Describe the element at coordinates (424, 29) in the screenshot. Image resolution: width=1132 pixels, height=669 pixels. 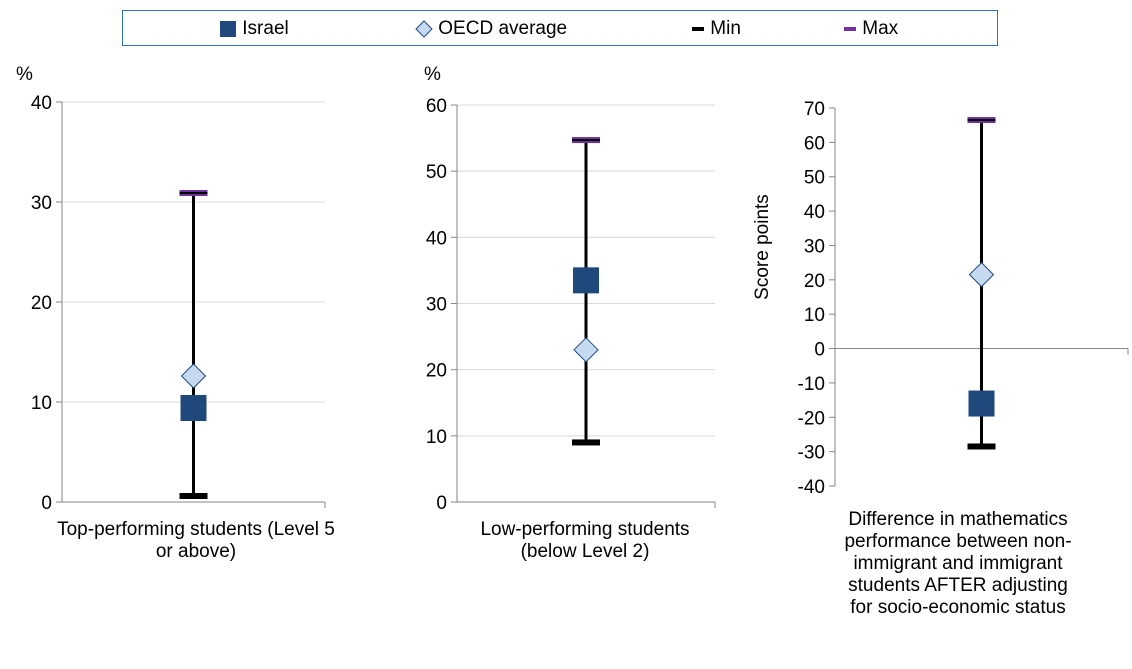
I see `oecd-diamond-icon` at that location.